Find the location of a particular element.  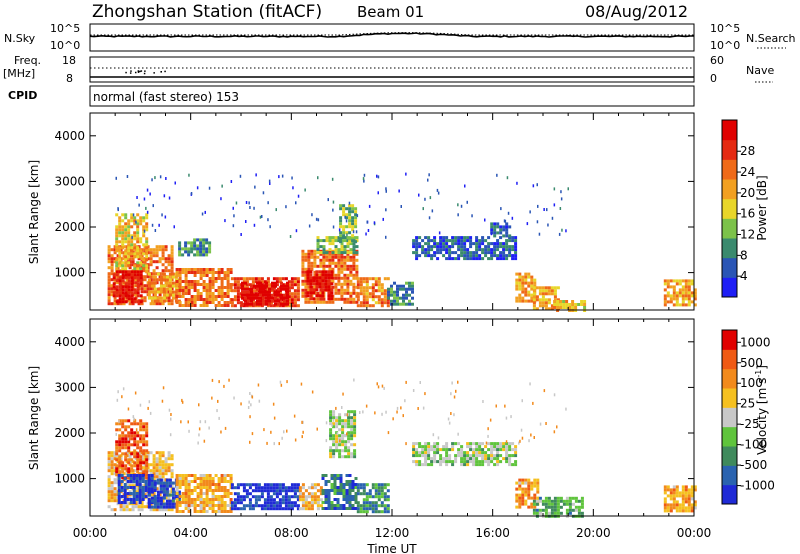

nsky-panel: N.Sky 10^5 10^0 10^5 10^0 N.Search is located at coordinates (400, 37).